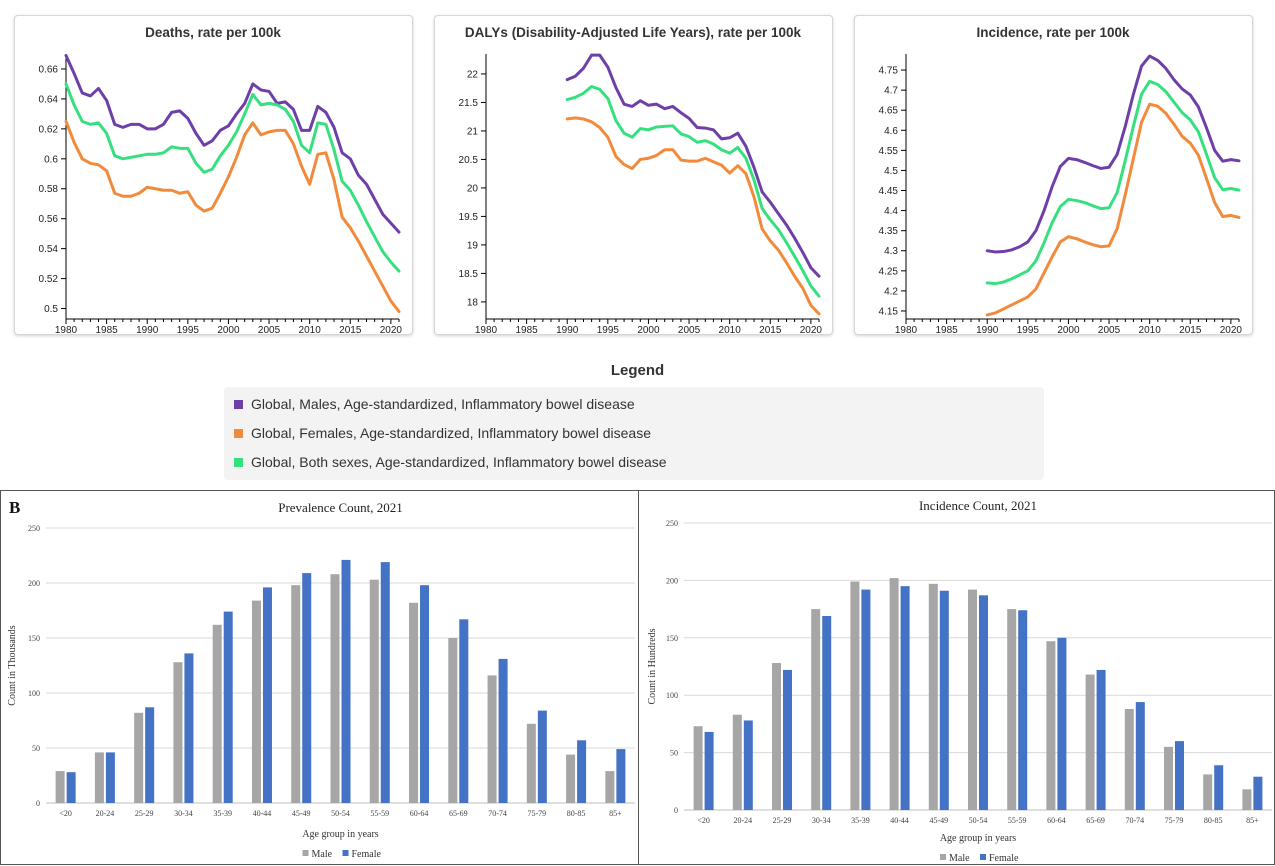  Describe the element at coordinates (889, 151) in the screenshot. I see `incidence-y-tick-label: 4.55` at that location.